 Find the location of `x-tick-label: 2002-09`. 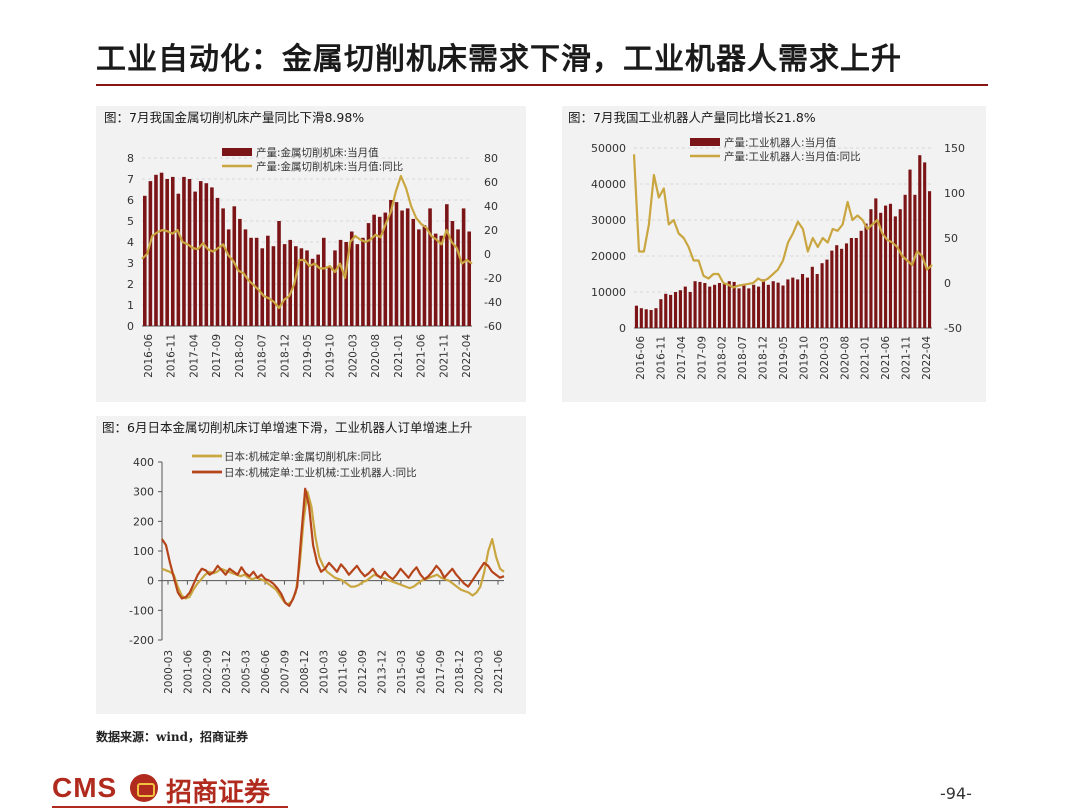

x-tick-label: 2002-09 is located at coordinates (208, 672).